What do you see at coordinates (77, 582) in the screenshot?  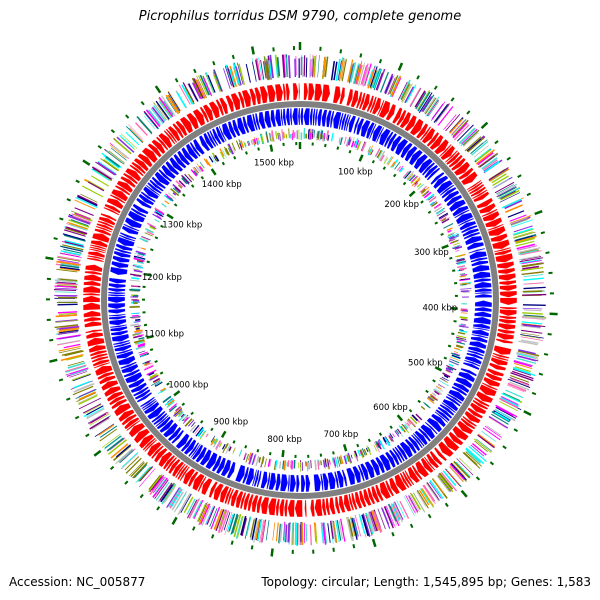 I see `accession-label: Accession: NC_005877` at bounding box center [77, 582].